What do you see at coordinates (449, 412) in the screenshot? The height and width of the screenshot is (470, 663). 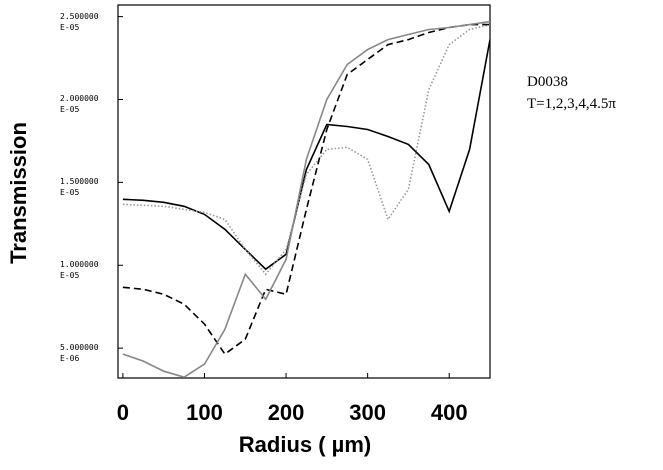 I see `x-tick-label: 400` at bounding box center [449, 412].